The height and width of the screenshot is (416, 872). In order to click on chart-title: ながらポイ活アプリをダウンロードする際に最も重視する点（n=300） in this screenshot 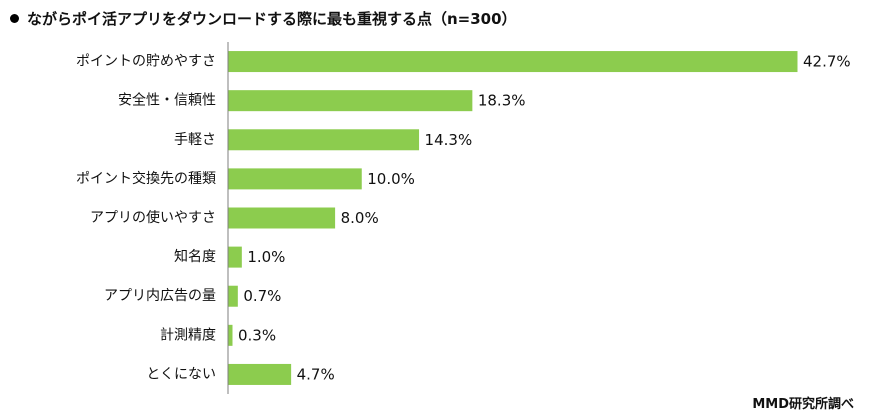, I will do `click(272, 18)`.